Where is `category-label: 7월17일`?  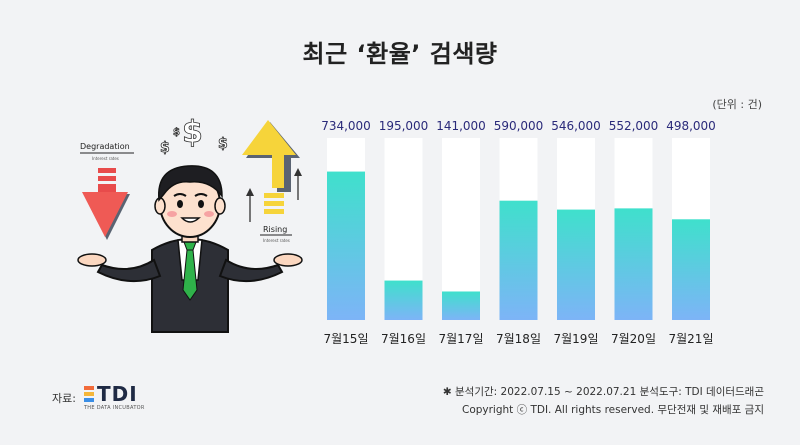
category-label: 7월17일 is located at coordinates (461, 339).